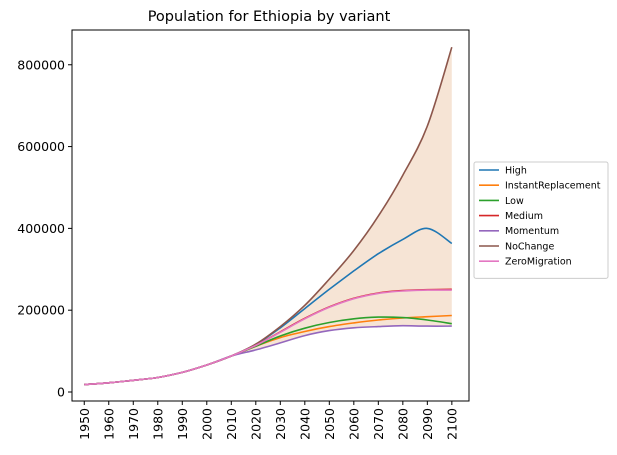 The width and height of the screenshot is (617, 455). What do you see at coordinates (353, 424) in the screenshot?
I see `x-tick-label: 2060` at bounding box center [353, 424].